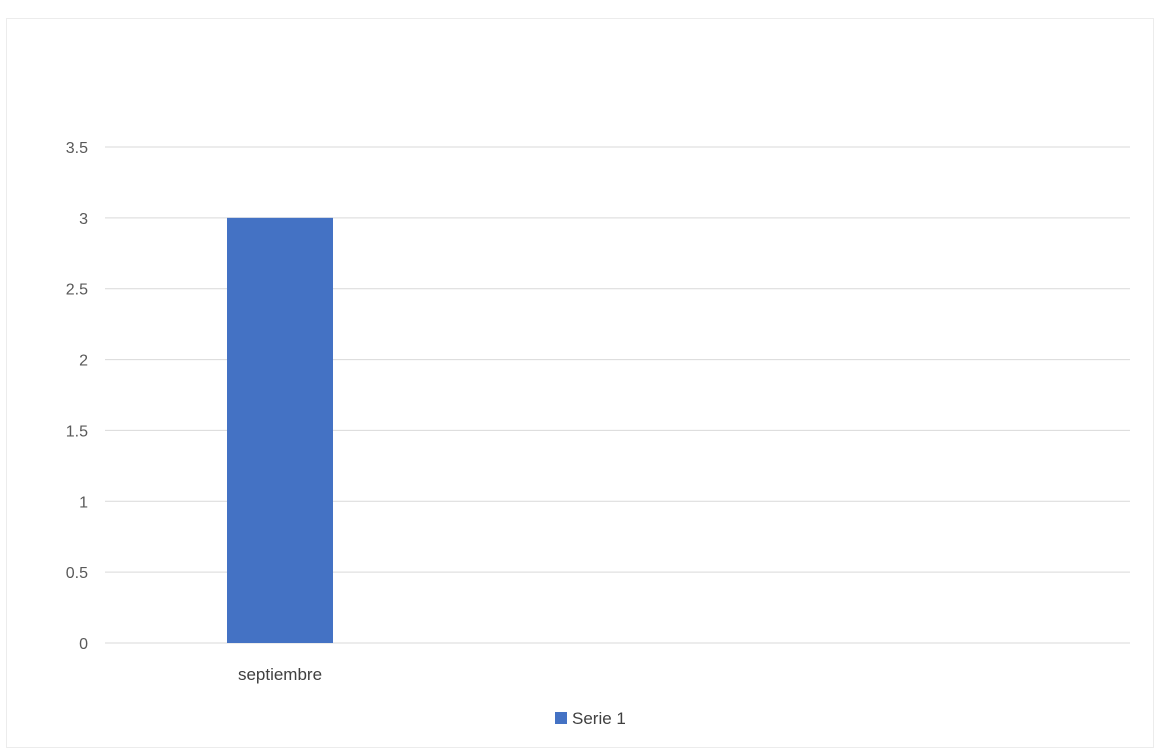  Describe the element at coordinates (83, 502) in the screenshot. I see `y-tick-label: 1` at that location.